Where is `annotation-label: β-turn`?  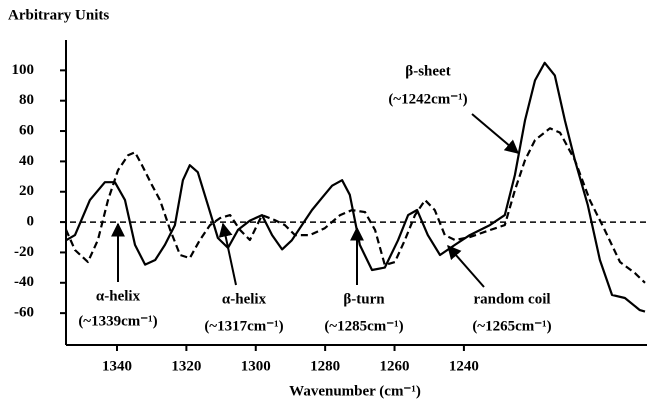
annotation-label: β-turn is located at coordinates (364, 299).